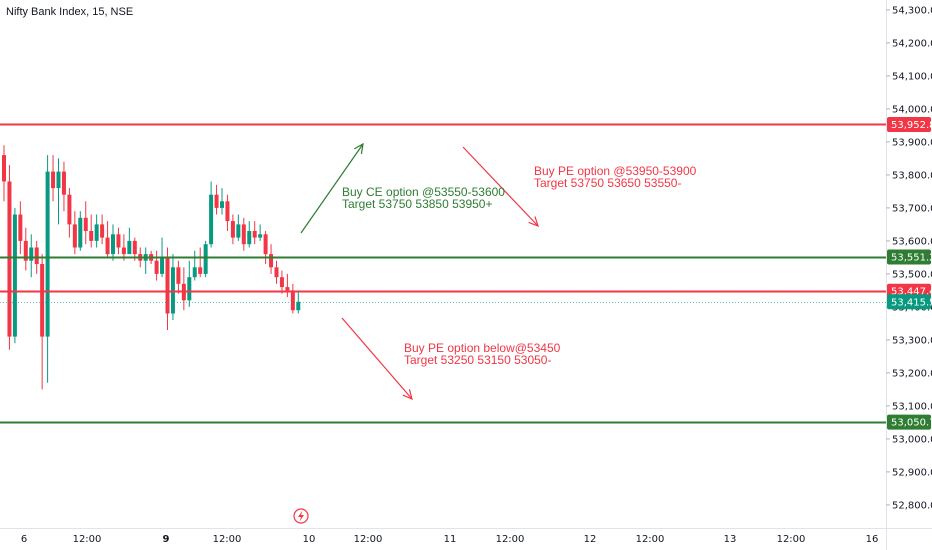 Image resolution: width=932 pixels, height=550 pixels. I want to click on level-badge-label: 53,447.45, so click(911, 292).